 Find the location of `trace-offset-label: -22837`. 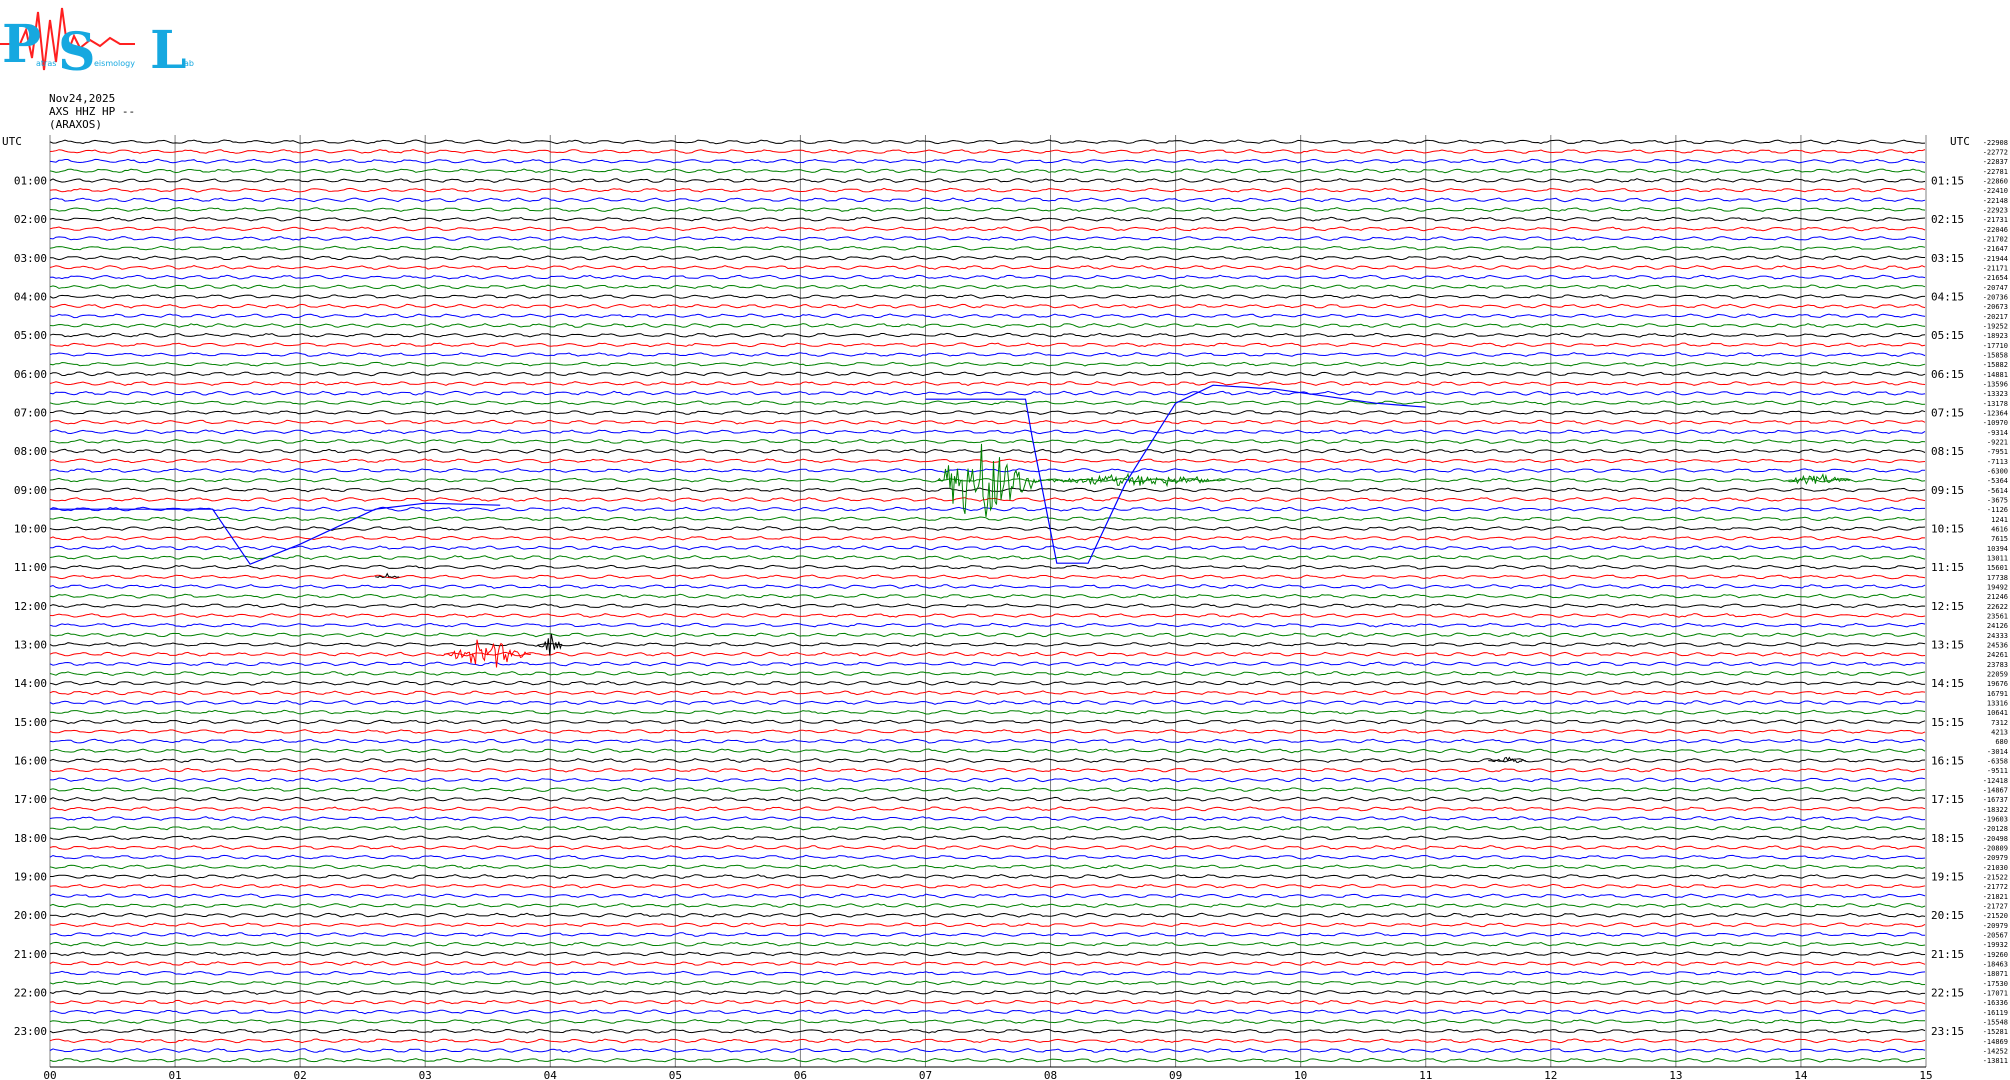

trace-offset-label: -22837 is located at coordinates (1995, 162).